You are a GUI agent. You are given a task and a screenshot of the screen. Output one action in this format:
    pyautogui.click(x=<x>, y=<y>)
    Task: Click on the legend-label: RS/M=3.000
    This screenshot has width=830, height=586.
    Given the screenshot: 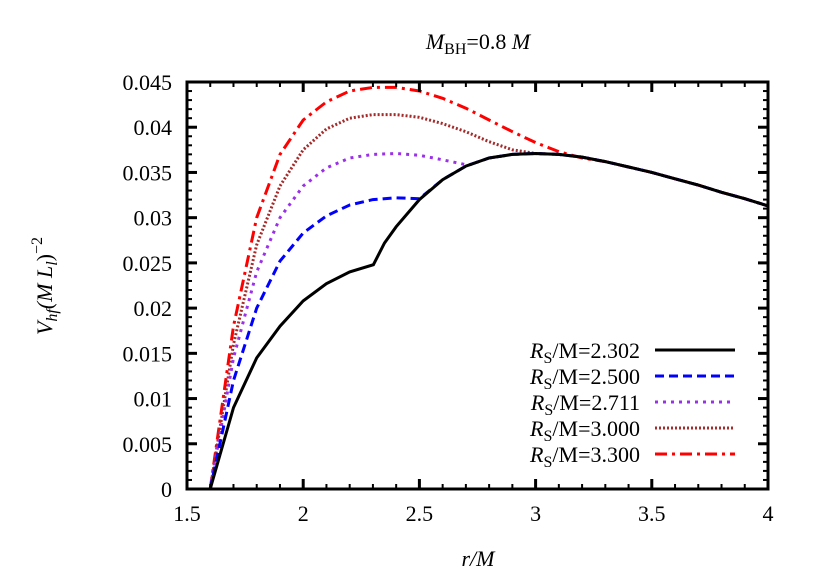 What is the action you would take?
    pyautogui.click(x=584, y=430)
    